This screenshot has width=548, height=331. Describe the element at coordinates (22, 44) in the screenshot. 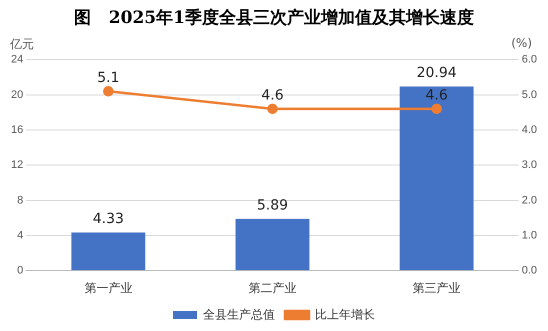

I see `y-axis-title: 亿元` at that location.